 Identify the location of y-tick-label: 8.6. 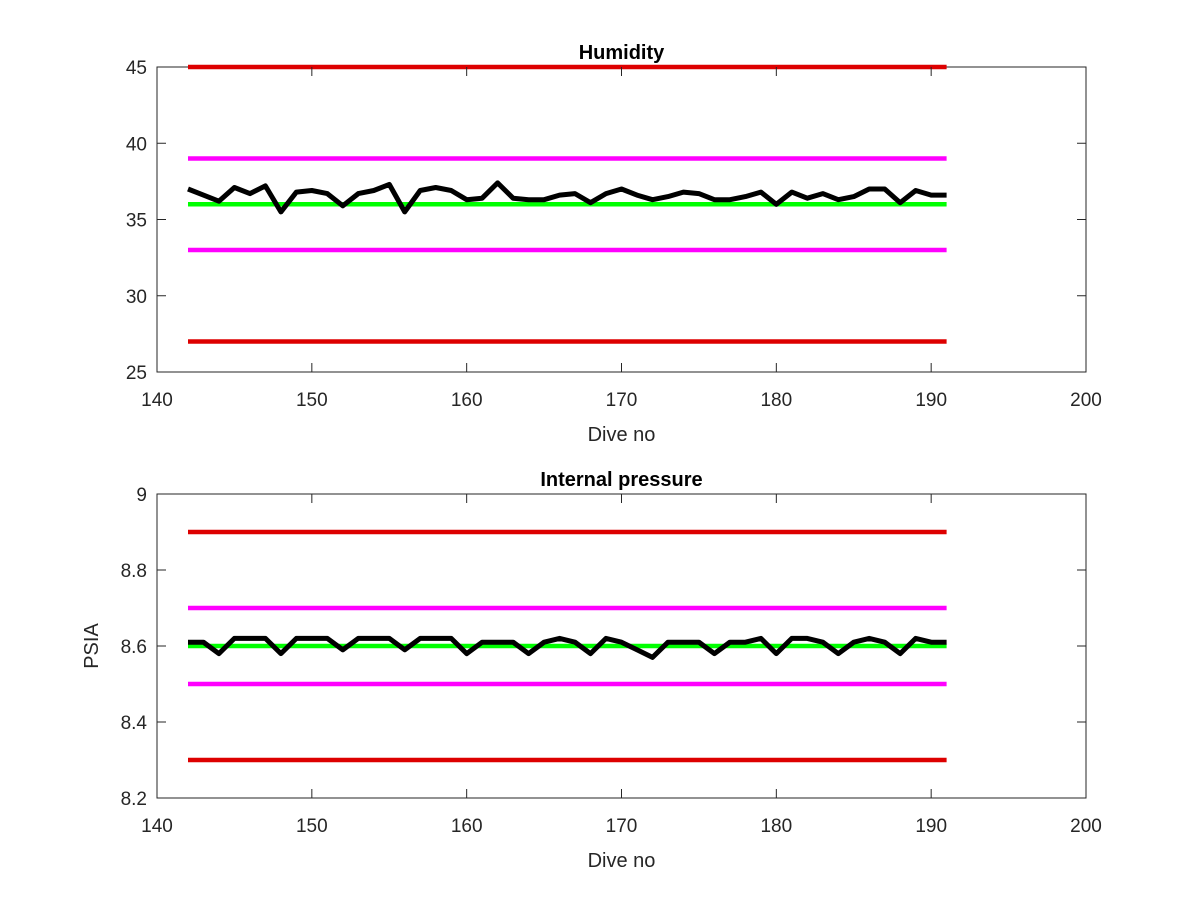
(134, 647).